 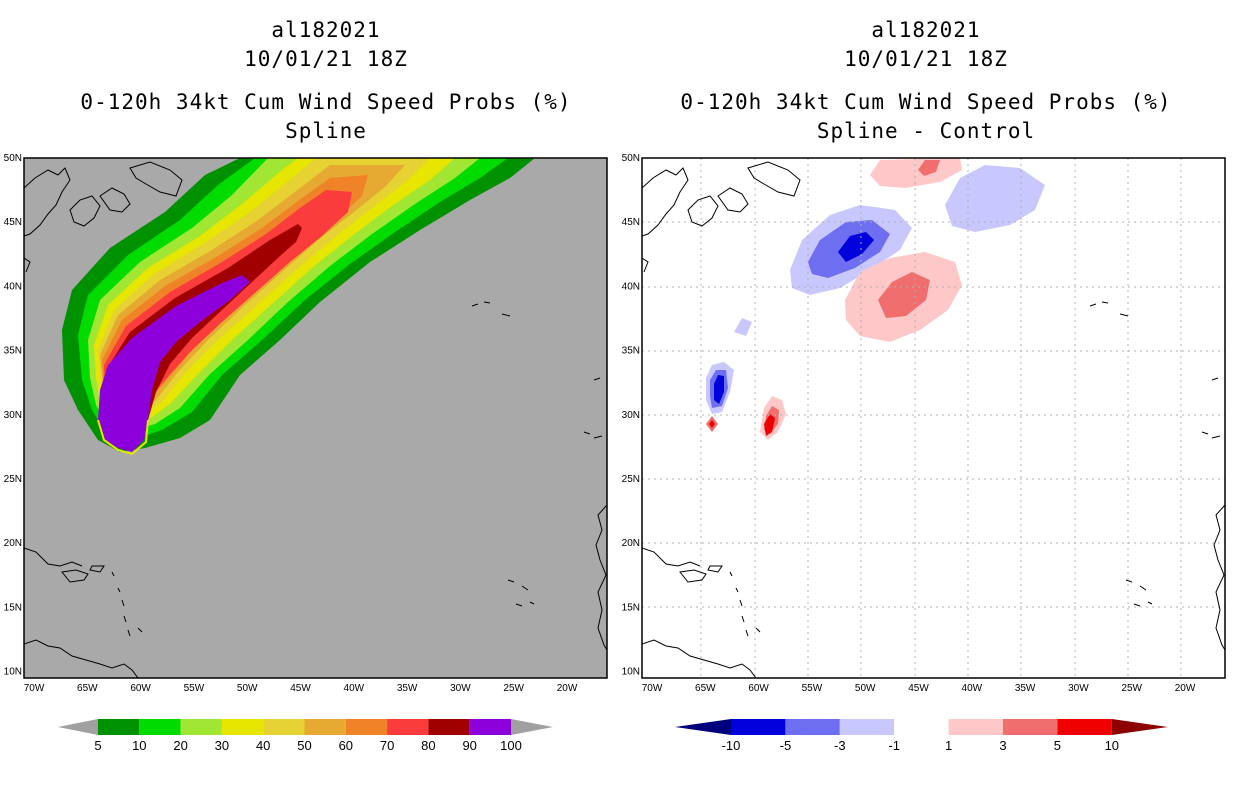 I want to click on lat-label: 25N, so click(x=631, y=479).